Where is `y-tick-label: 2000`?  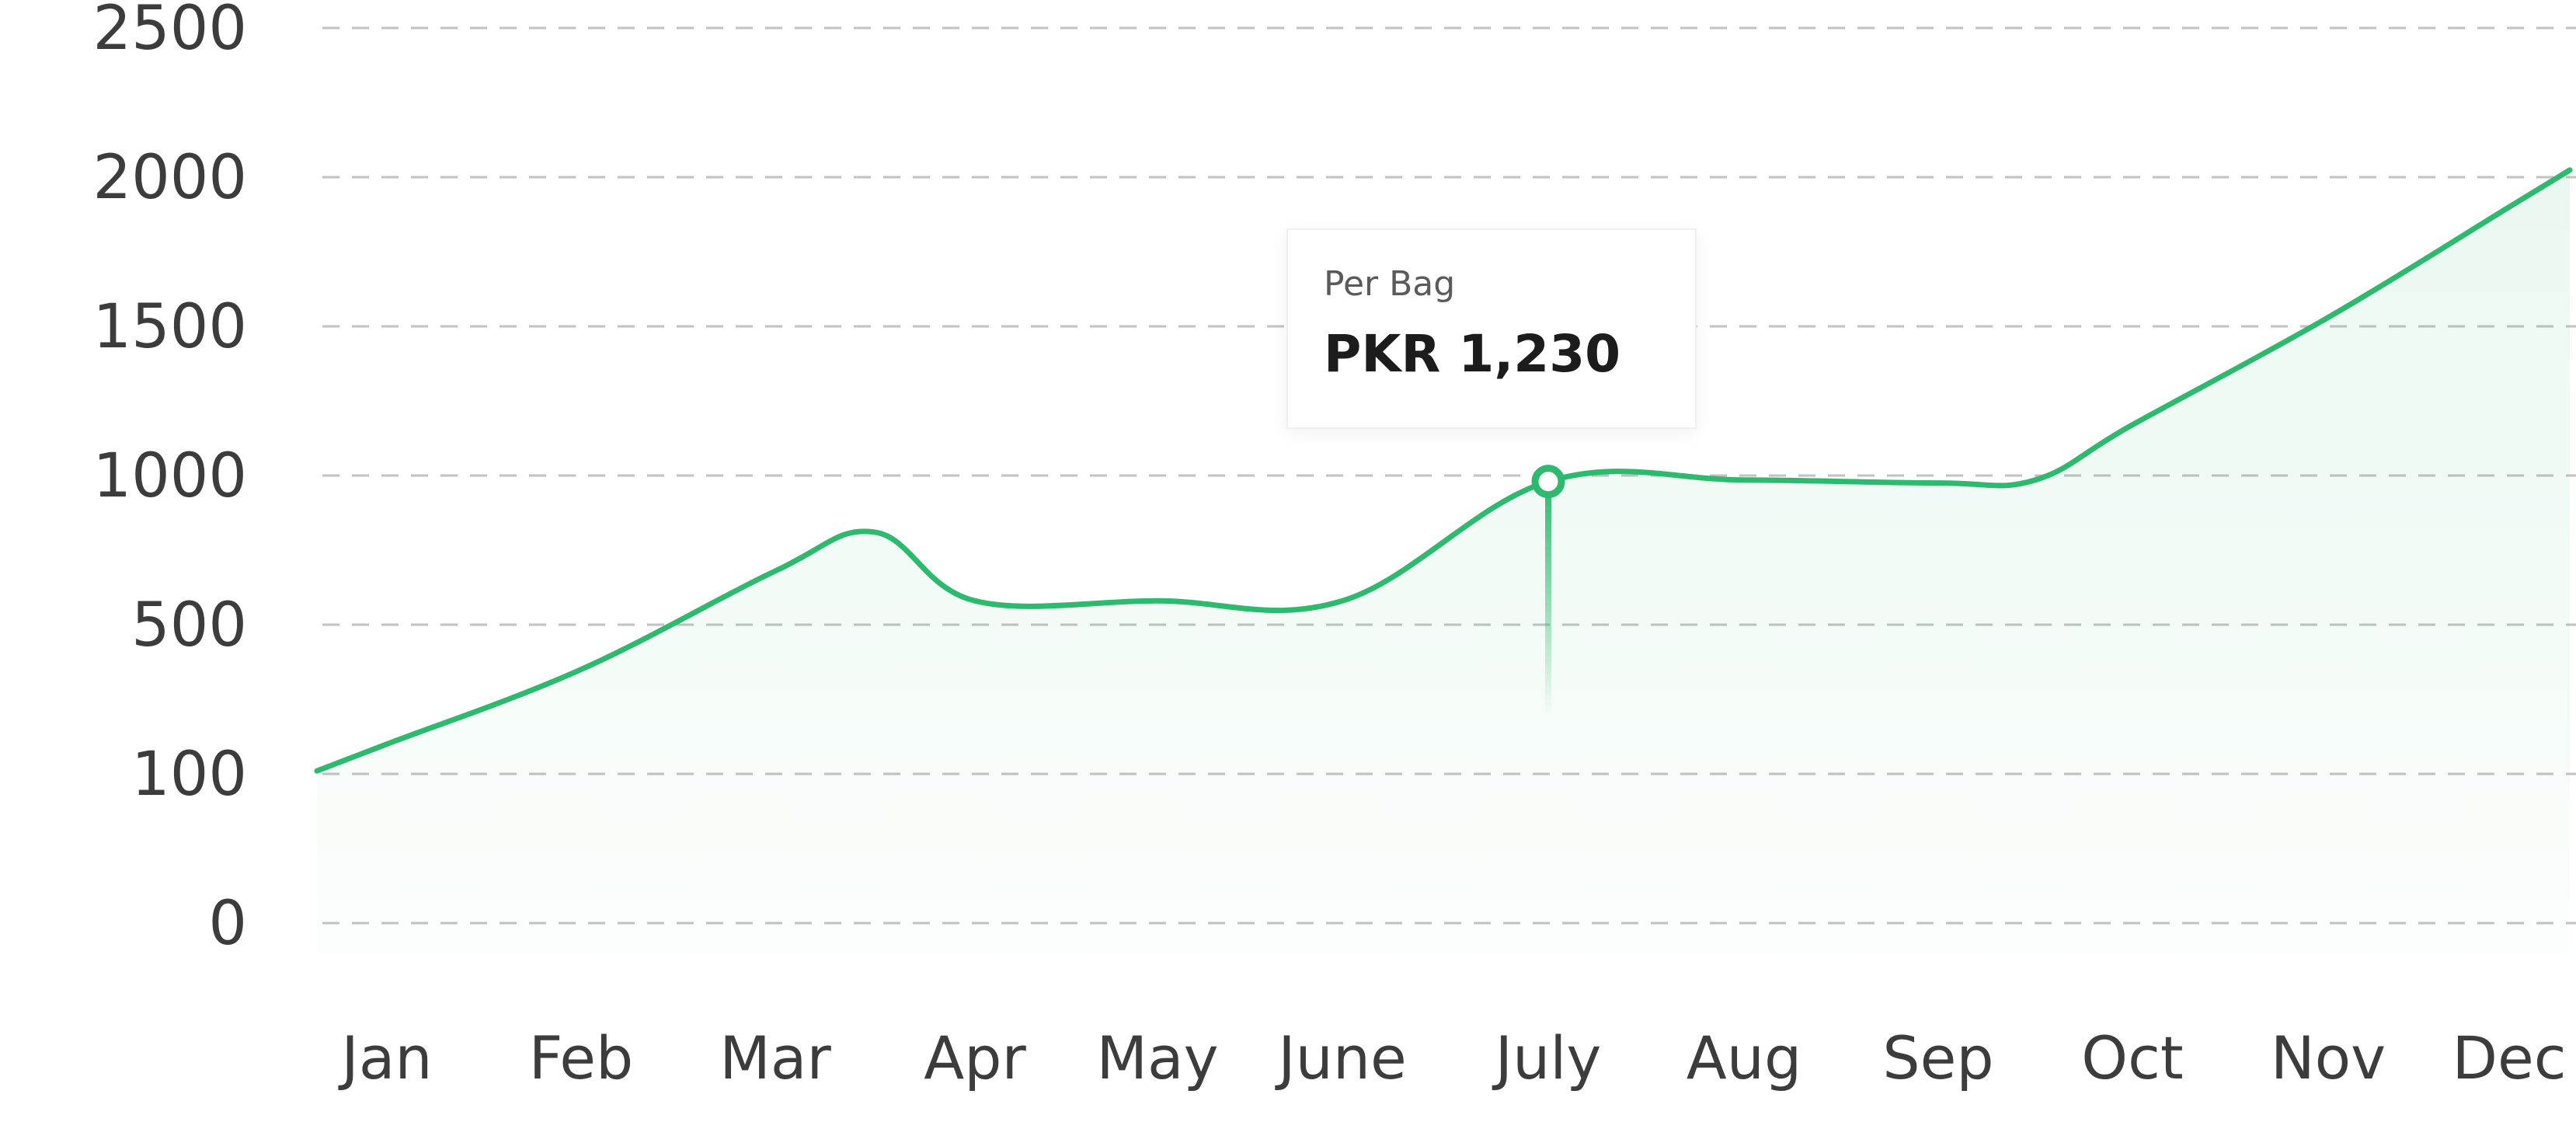 y-tick-label: 2000 is located at coordinates (169, 178).